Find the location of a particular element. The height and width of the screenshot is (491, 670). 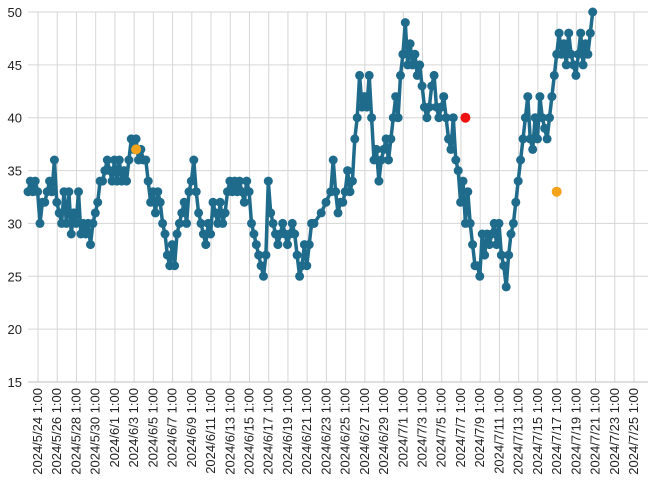

x-tick-label: 2024/6/29 1:00 is located at coordinates (383, 431).